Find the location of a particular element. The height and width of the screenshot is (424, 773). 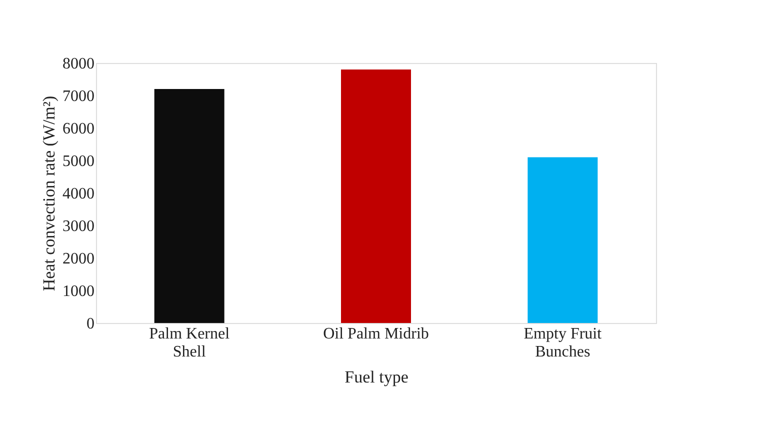

y-axis-title: Heat convection rate (W/m²) is located at coordinates (49, 194).